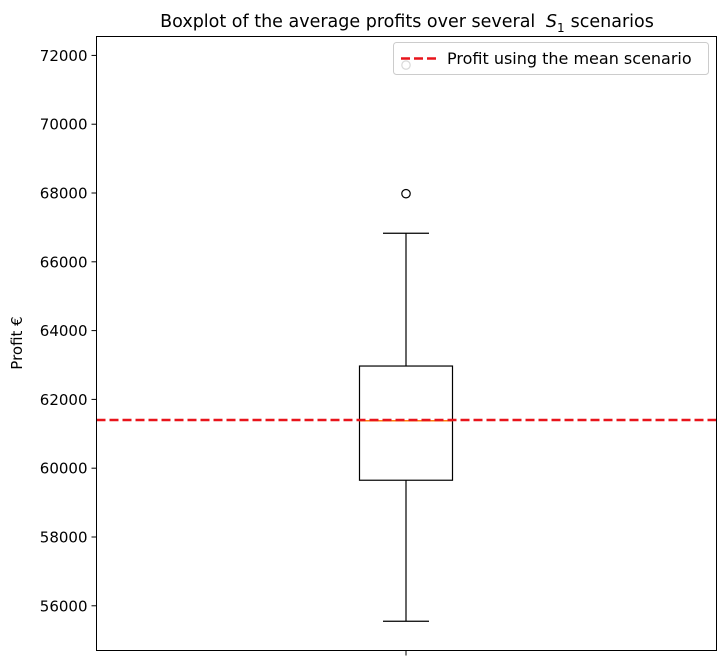 This screenshot has width=725, height=672. I want to click on y-axis-label: Profit €, so click(17, 342).